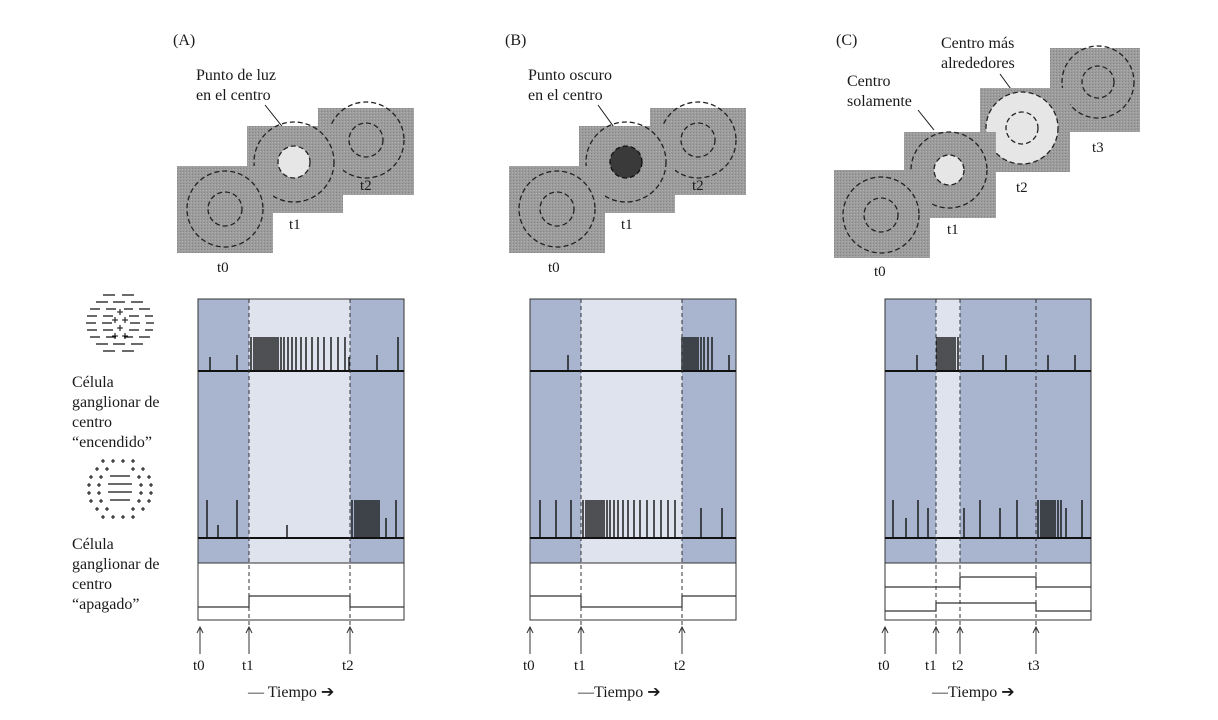 The image size is (1218, 720). I want to click on panel-a-time-label-t0: t0, so click(199, 666).